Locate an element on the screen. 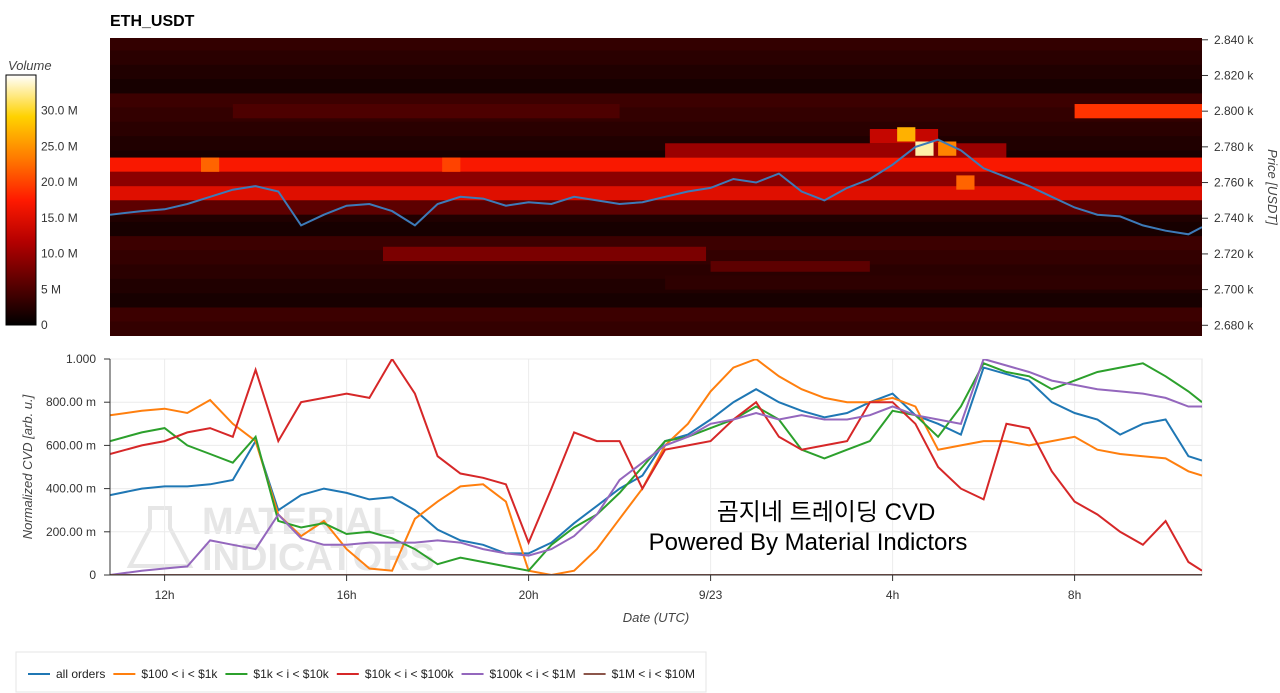  x-tick-label: 8h is located at coordinates (1074, 595).